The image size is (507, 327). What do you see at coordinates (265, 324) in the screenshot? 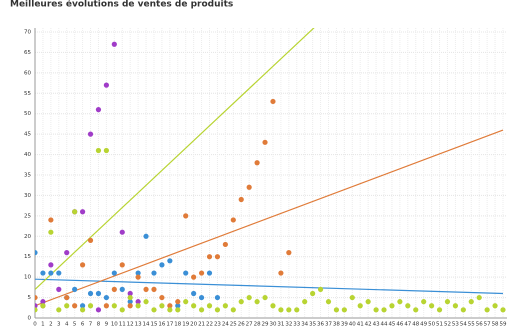
I see `x-tick-label: 29` at bounding box center [265, 324].